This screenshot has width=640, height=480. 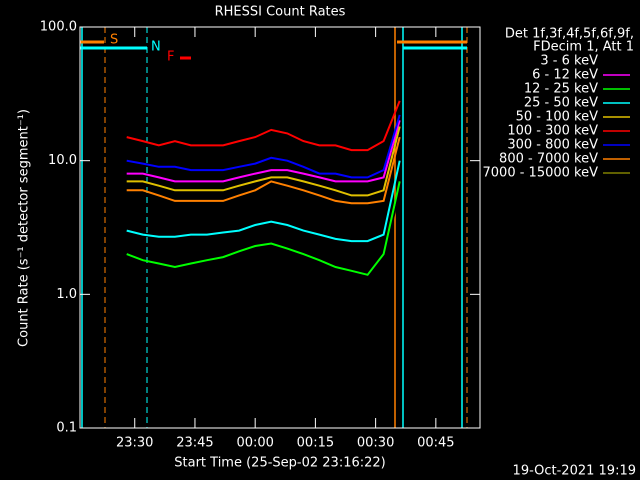 What do you see at coordinates (66, 294) in the screenshot?
I see `y-tick-label: 1.0` at bounding box center [66, 294].